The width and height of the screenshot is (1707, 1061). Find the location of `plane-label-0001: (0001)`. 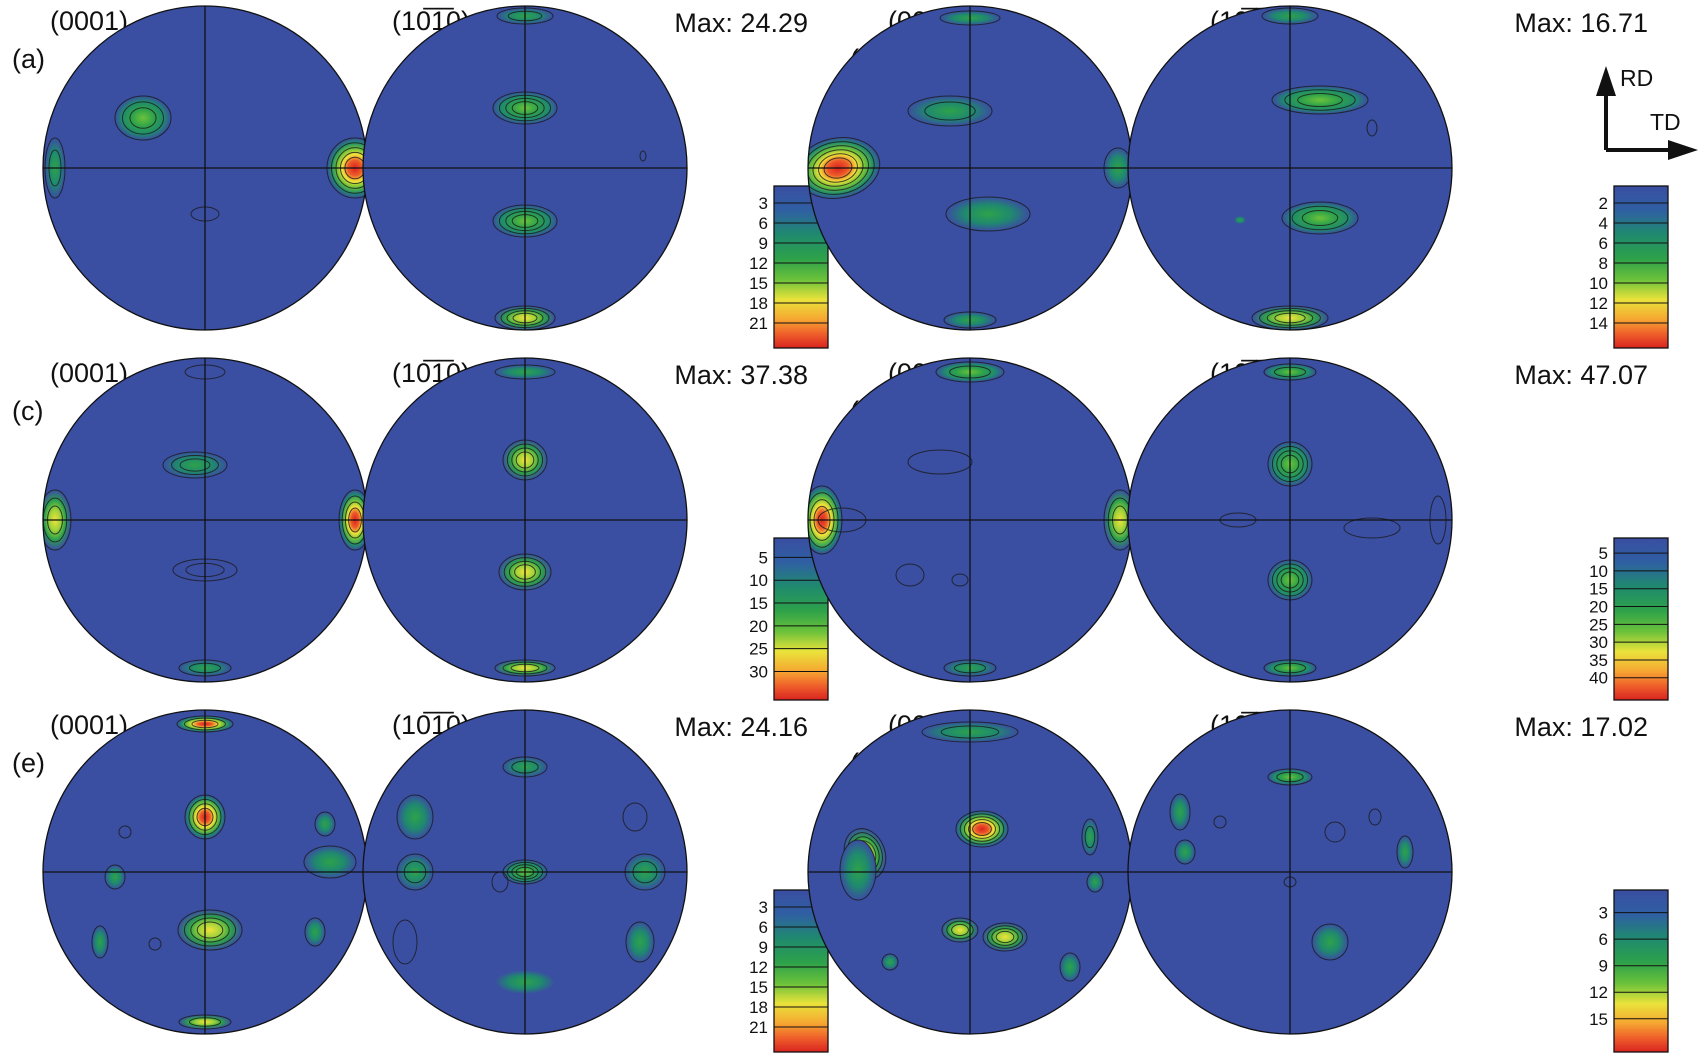

plane-label-0001: (0001) is located at coordinates (89, 725).